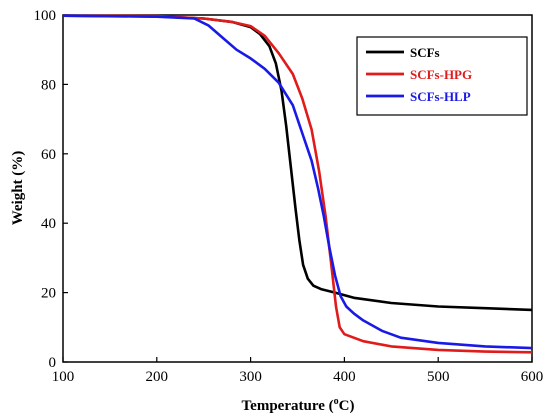 This screenshot has height=419, width=550. What do you see at coordinates (298, 371) in the screenshot?
I see `x-axis-ticks: 100 200 300 400 500 600` at bounding box center [298, 371].